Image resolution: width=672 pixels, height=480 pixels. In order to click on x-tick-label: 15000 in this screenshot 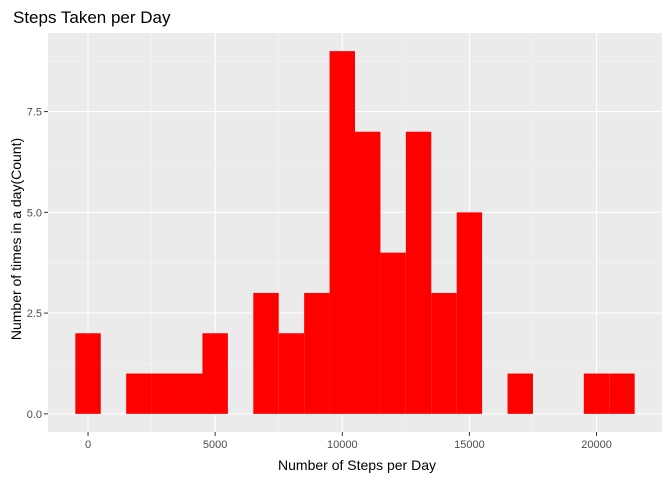, I will do `click(469, 445)`.